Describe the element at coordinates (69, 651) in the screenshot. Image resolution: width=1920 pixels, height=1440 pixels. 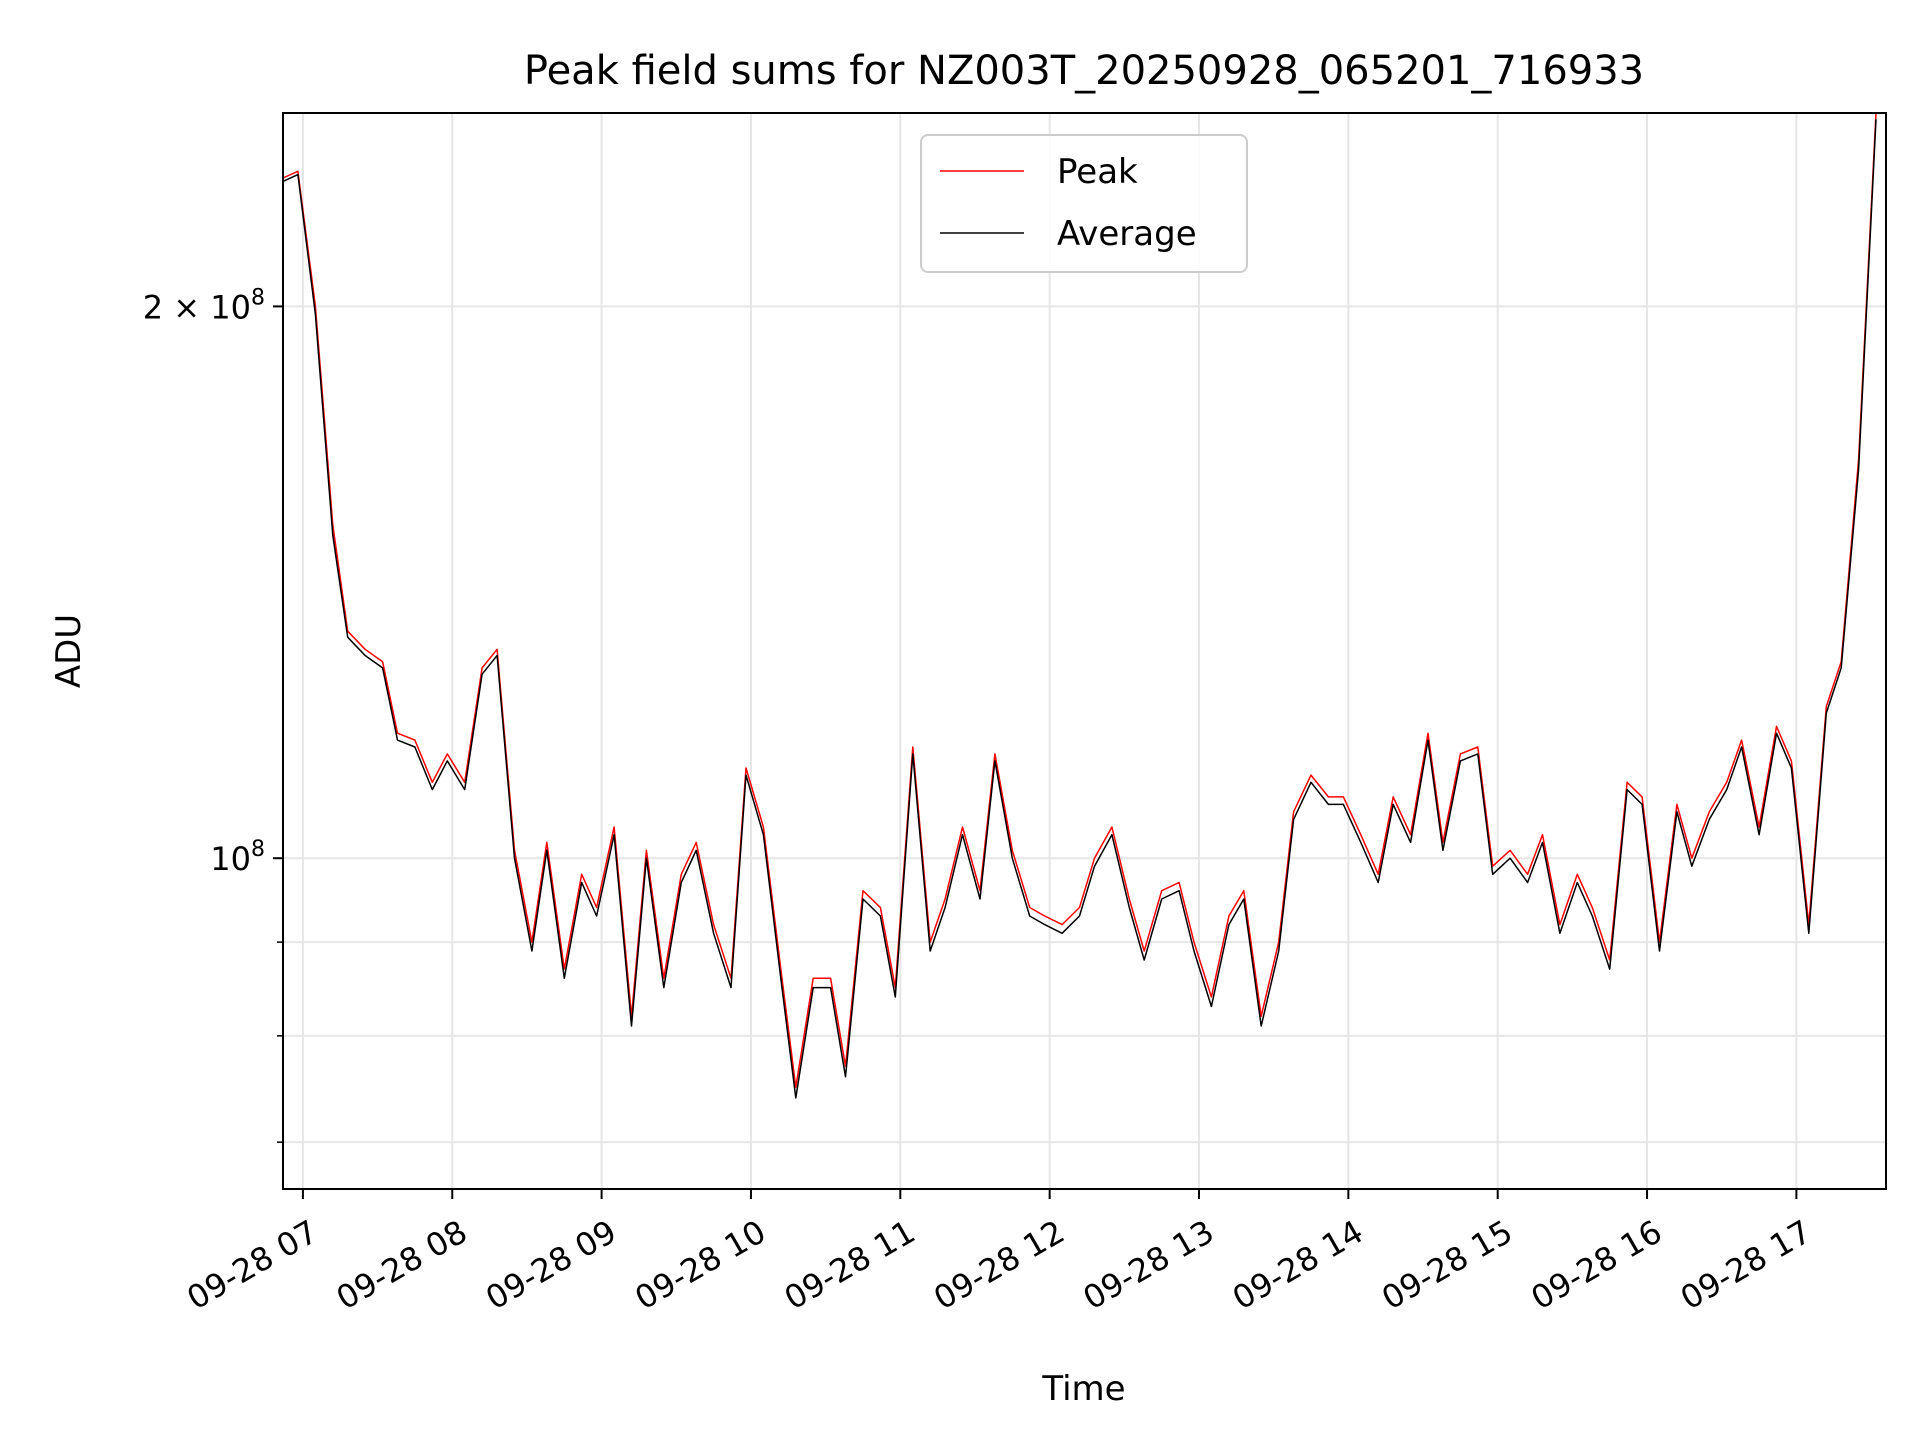
I see `y-axis-label: ADU` at that location.